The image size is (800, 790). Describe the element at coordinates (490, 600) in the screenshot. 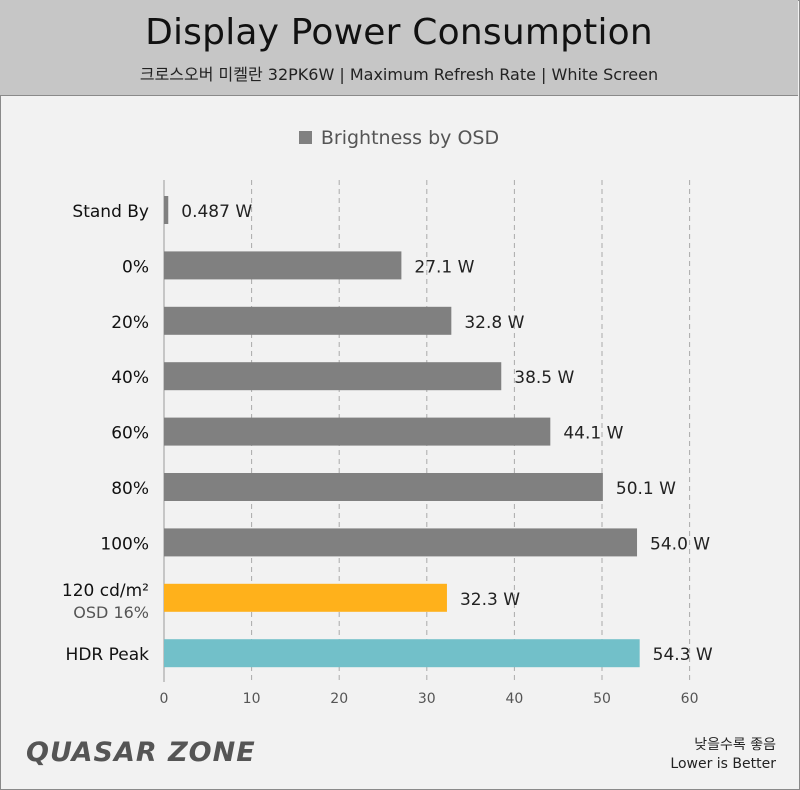

I see `data-label: 32.3 W` at that location.